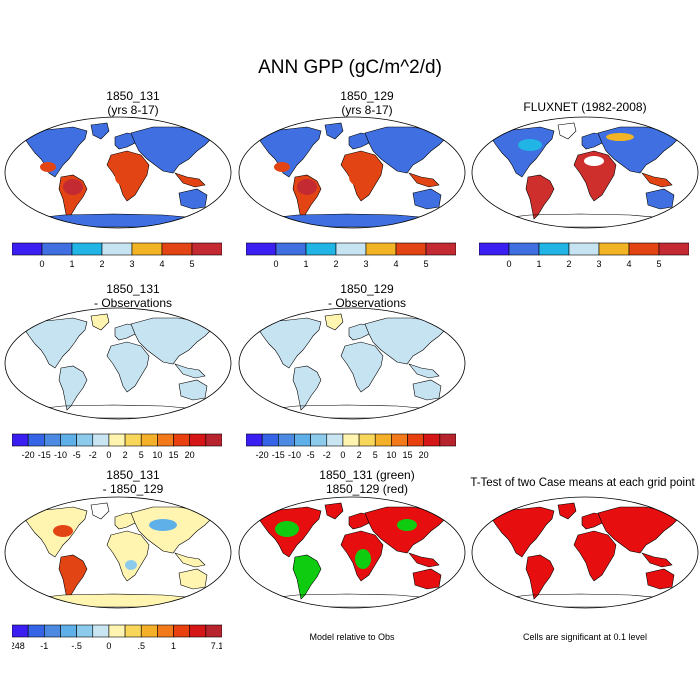 Image resolution: width=700 pixels, height=700 pixels. I want to click on map-case1, so click(118, 172).